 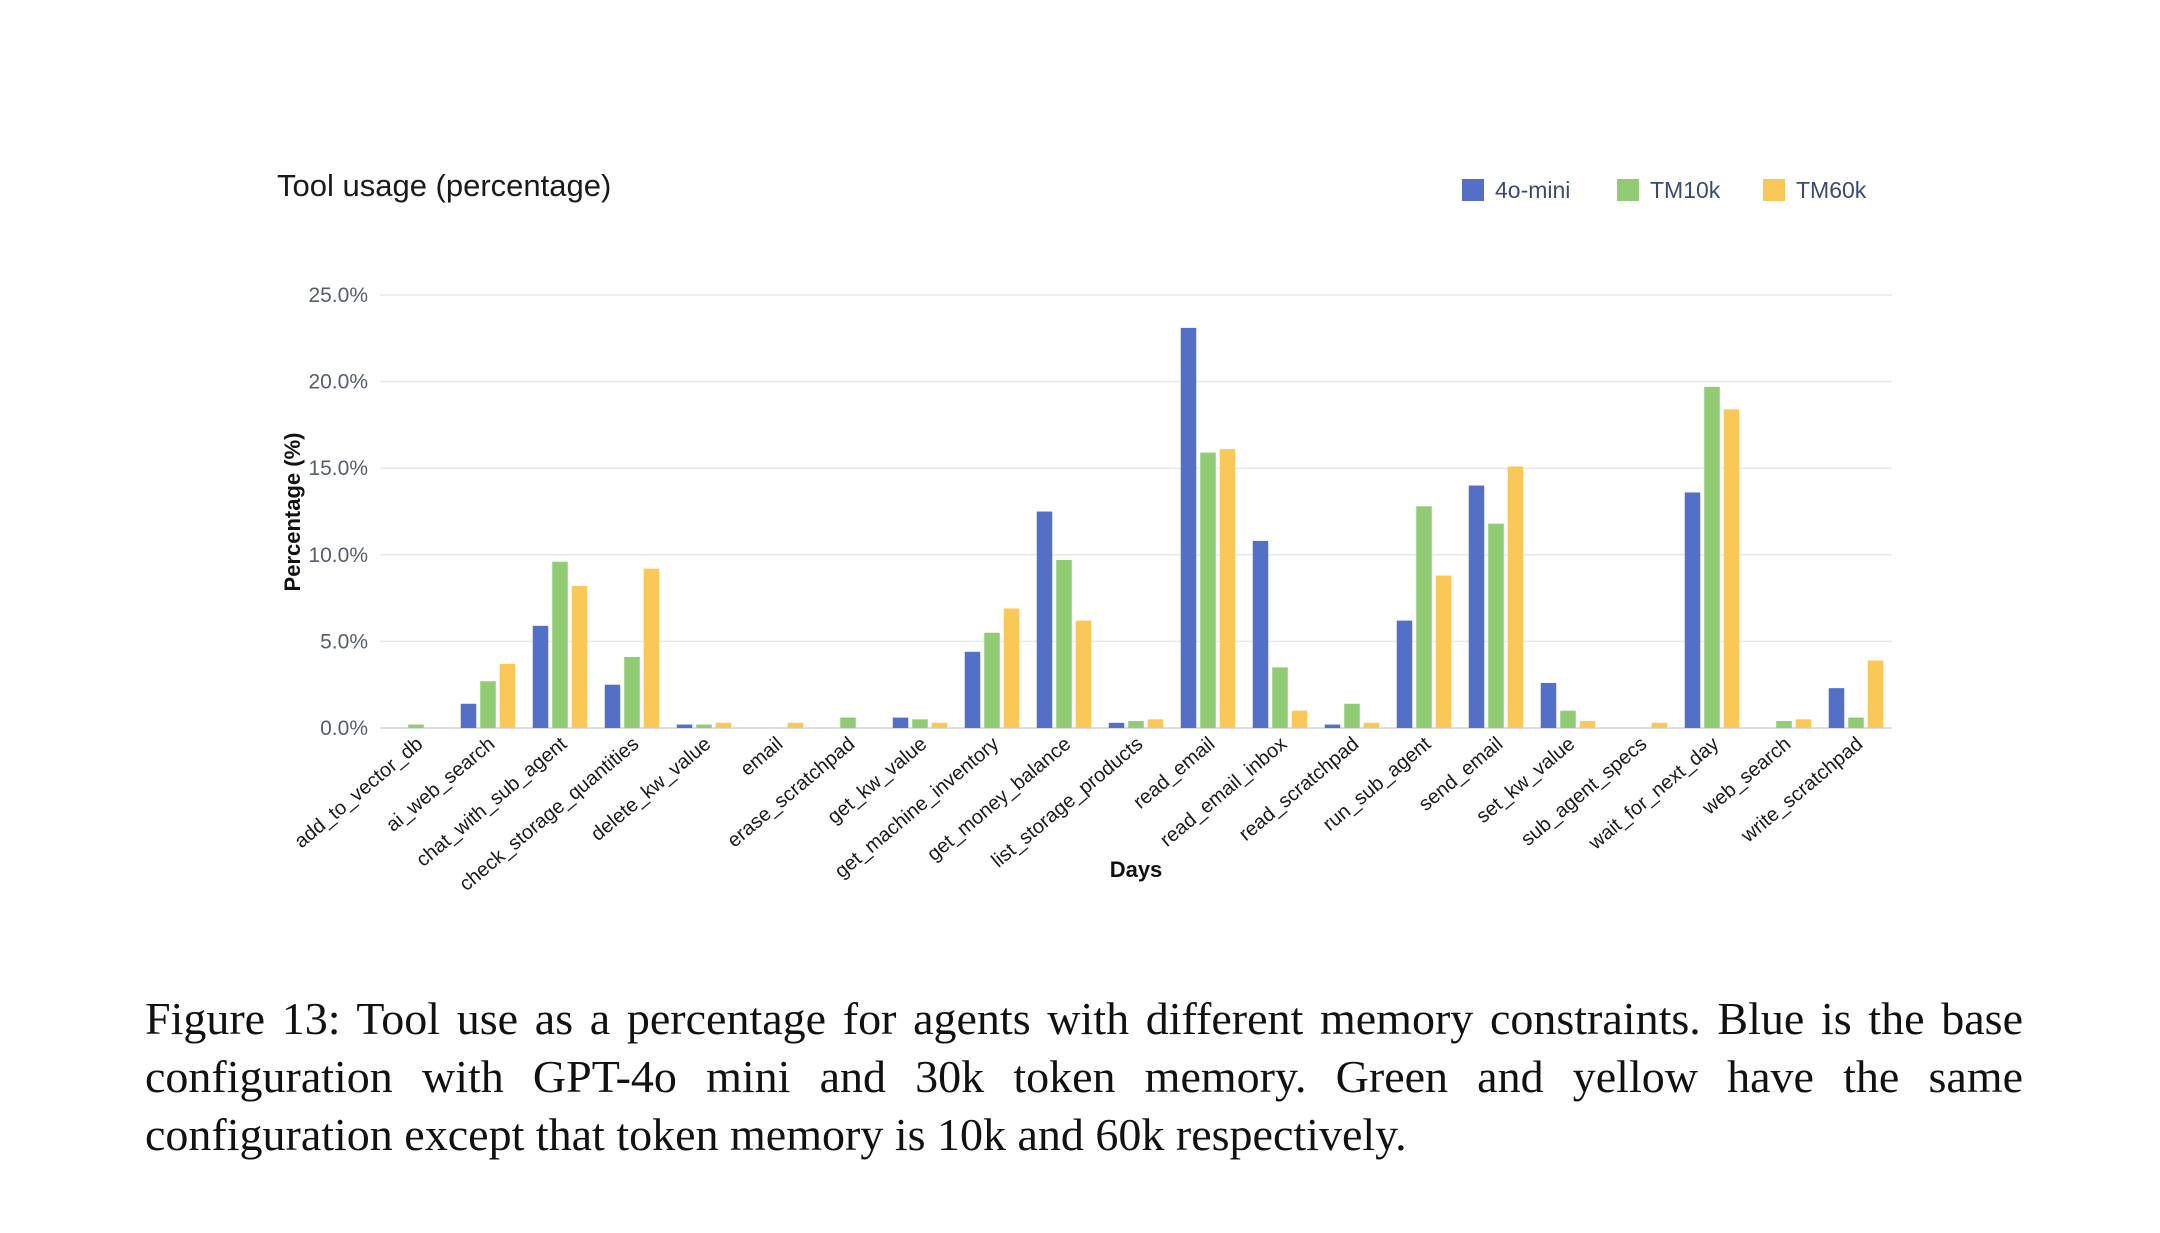 I want to click on x-category-label: read_scratchpad, so click(x=1299, y=789).